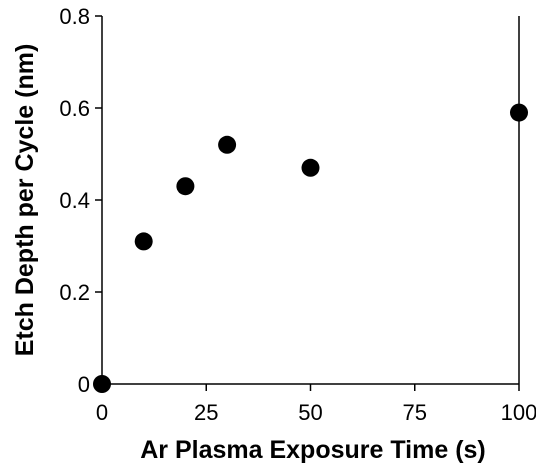 Image resolution: width=536 pixels, height=464 pixels. I want to click on x-axis-ticks: 0 25 50 75 100, so click(316, 404).